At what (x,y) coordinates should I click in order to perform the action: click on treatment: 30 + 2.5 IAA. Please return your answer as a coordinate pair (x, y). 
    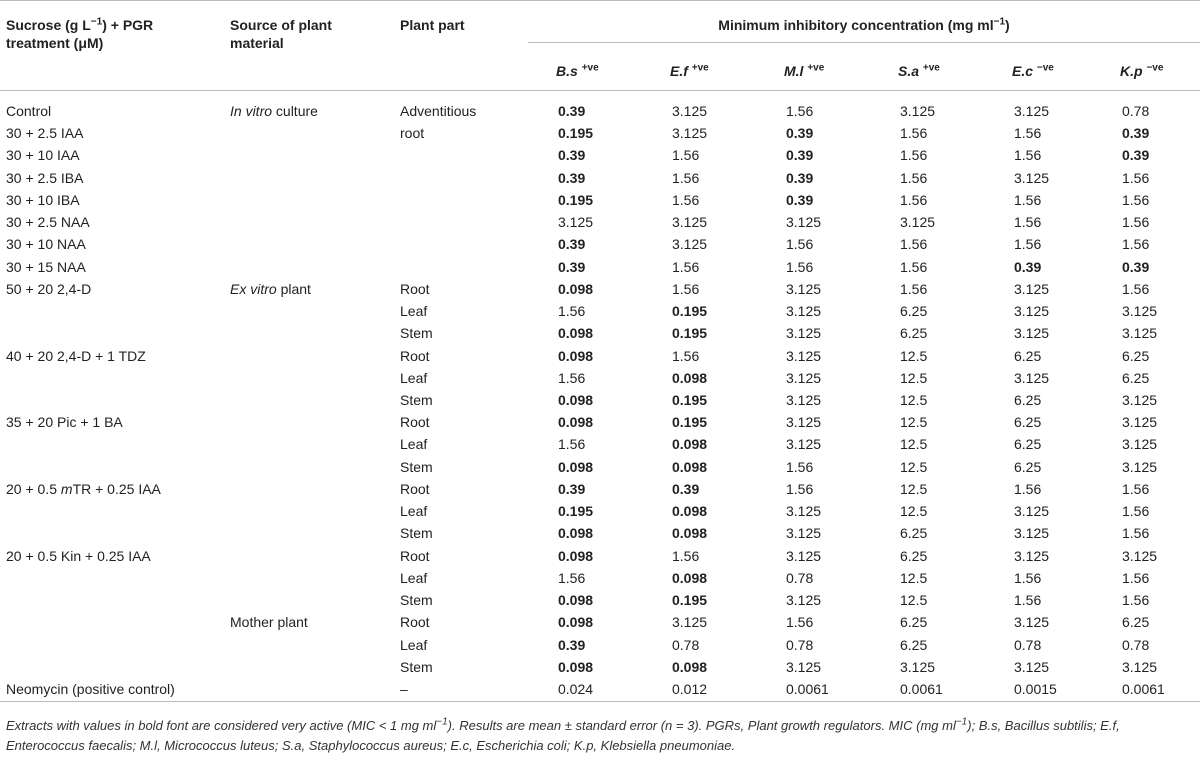
    Looking at the image, I should click on (44, 133).